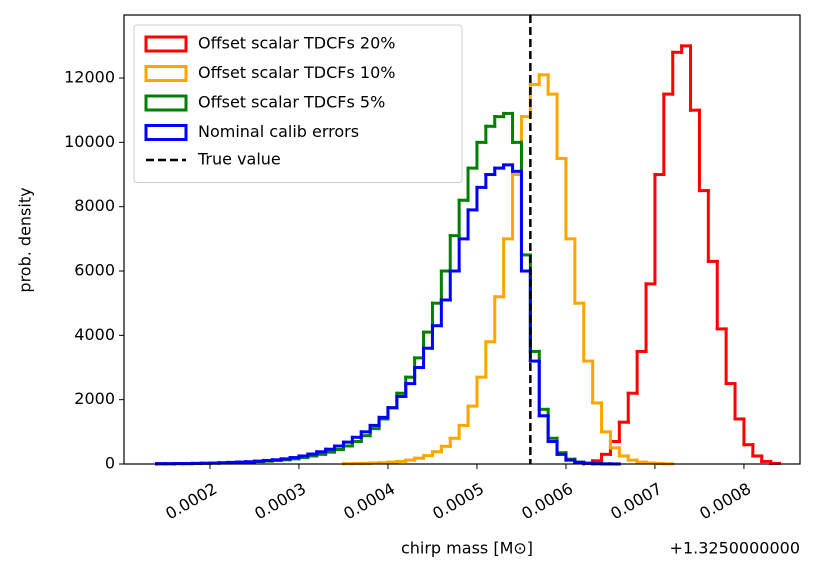  I want to click on x-tick-label: 0.0003, so click(280, 501).